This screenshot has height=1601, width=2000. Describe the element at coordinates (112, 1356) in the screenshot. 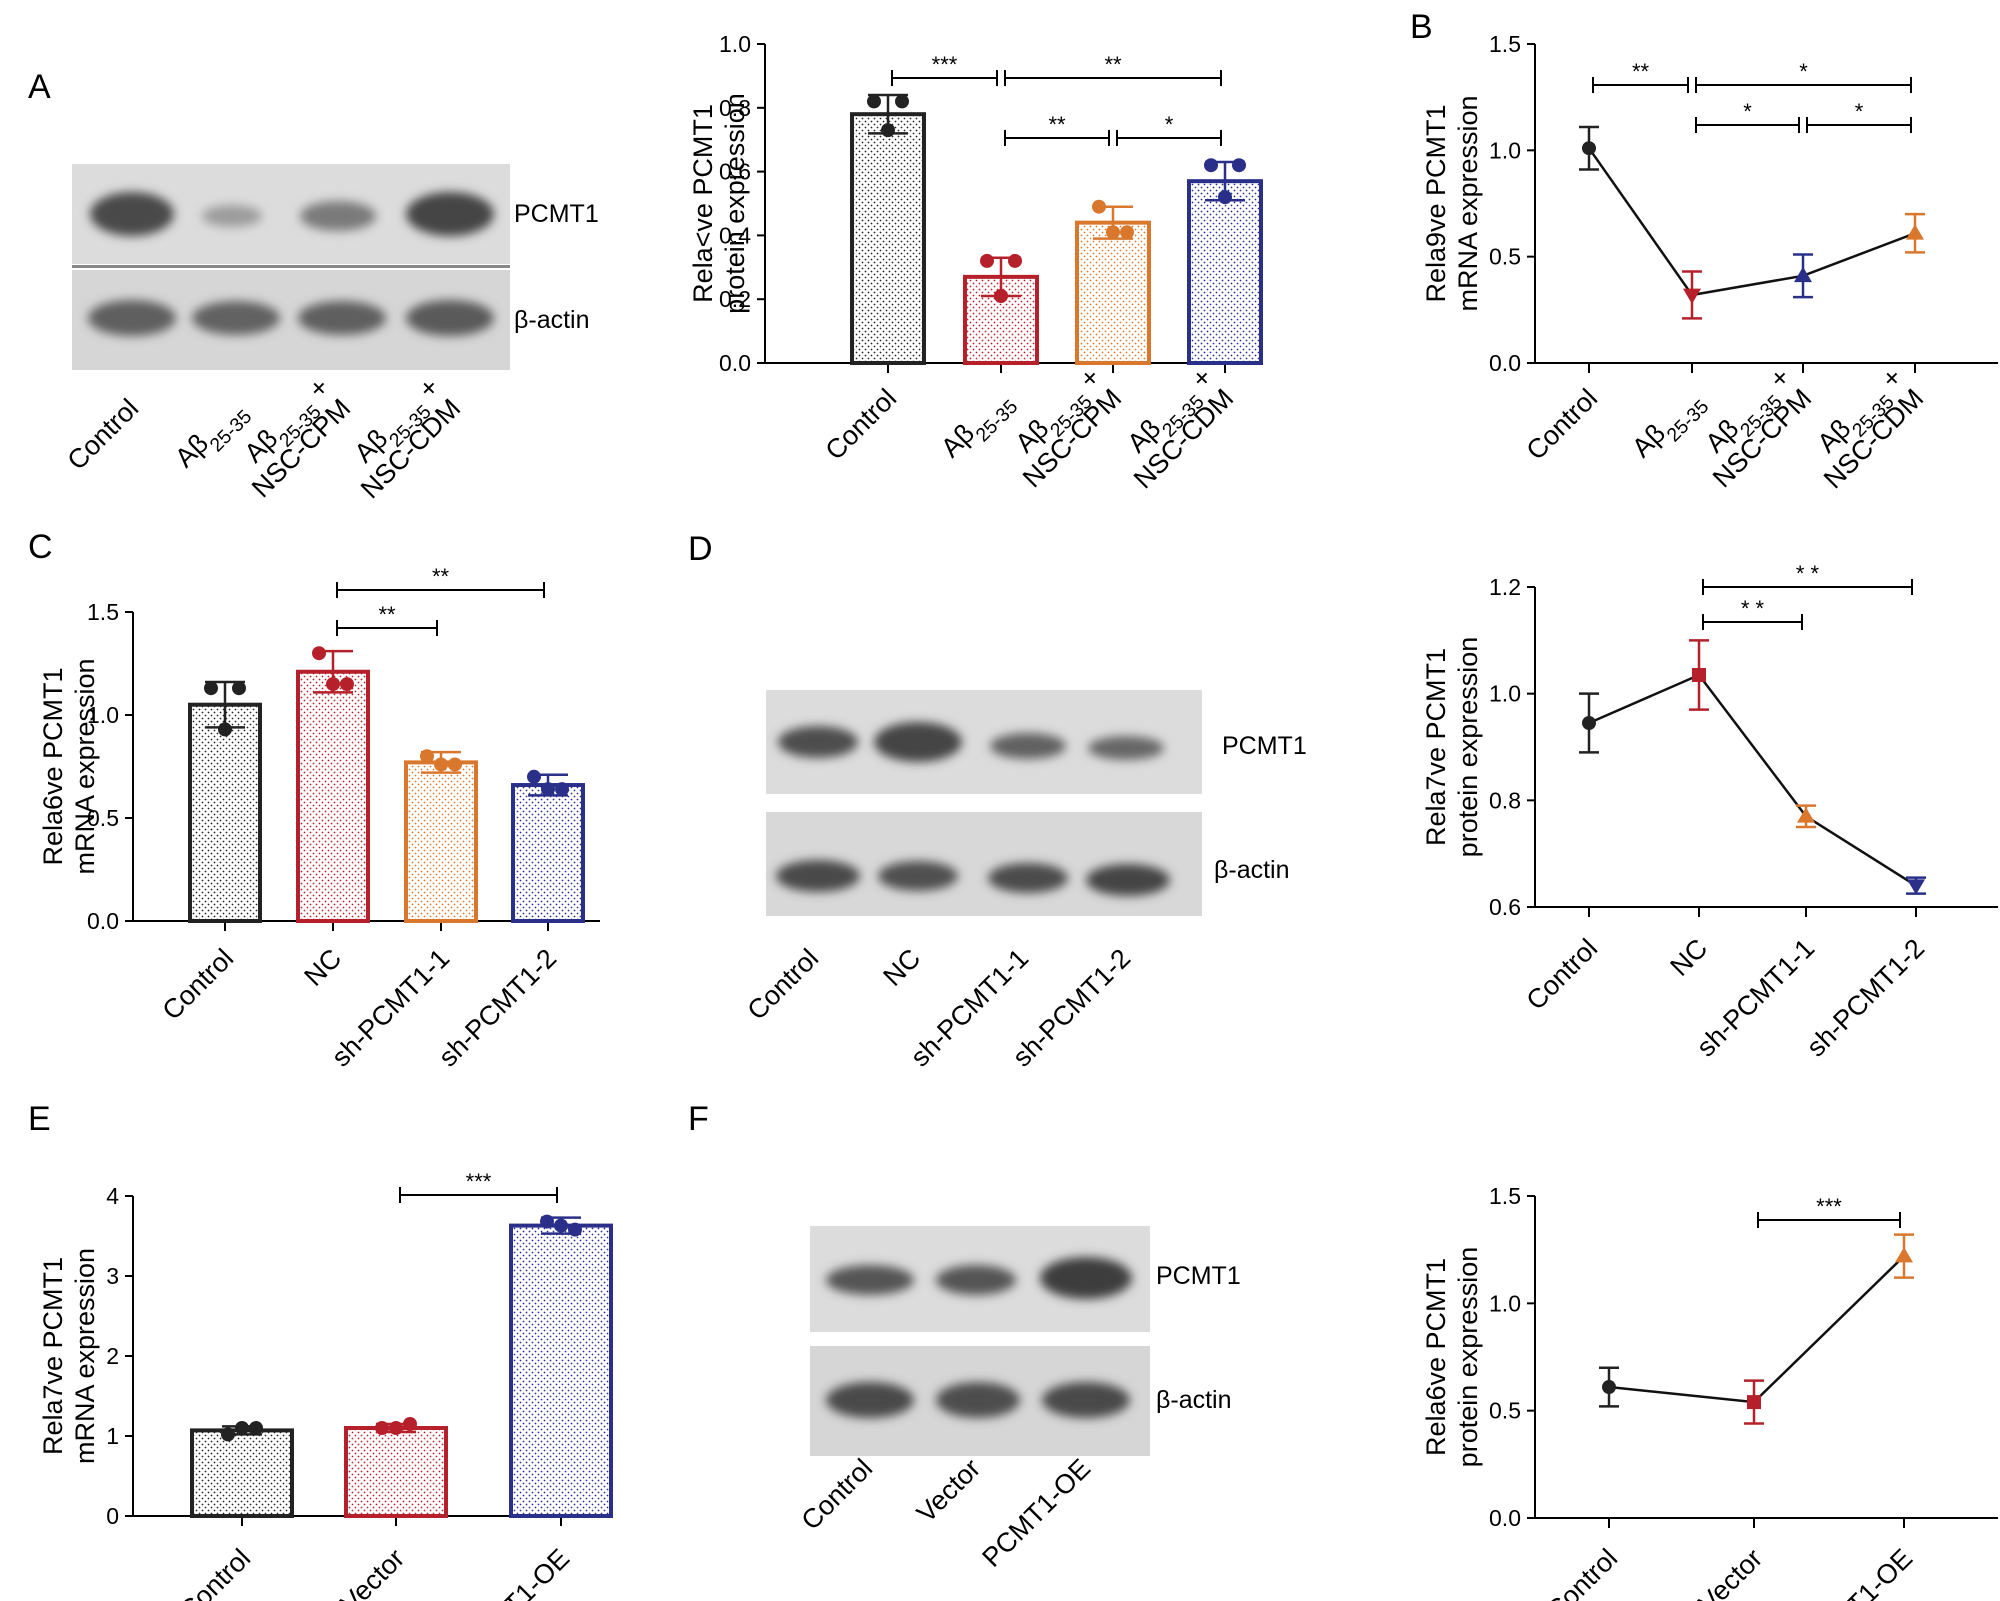

I see `chart-e-ytick-label-3: 2` at that location.